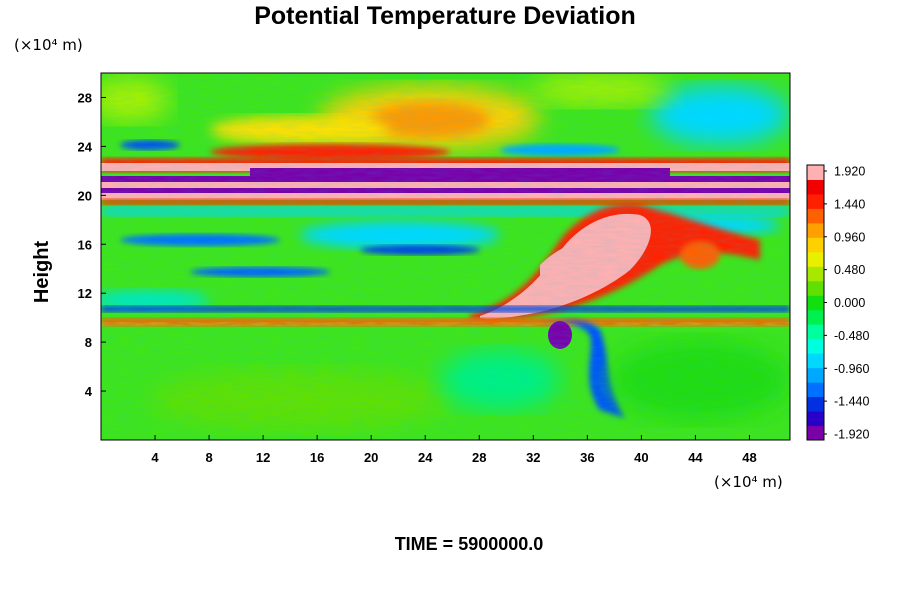 This screenshot has width=900, height=600. Describe the element at coordinates (89, 391) in the screenshot. I see `y-tick-label: 4` at that location.